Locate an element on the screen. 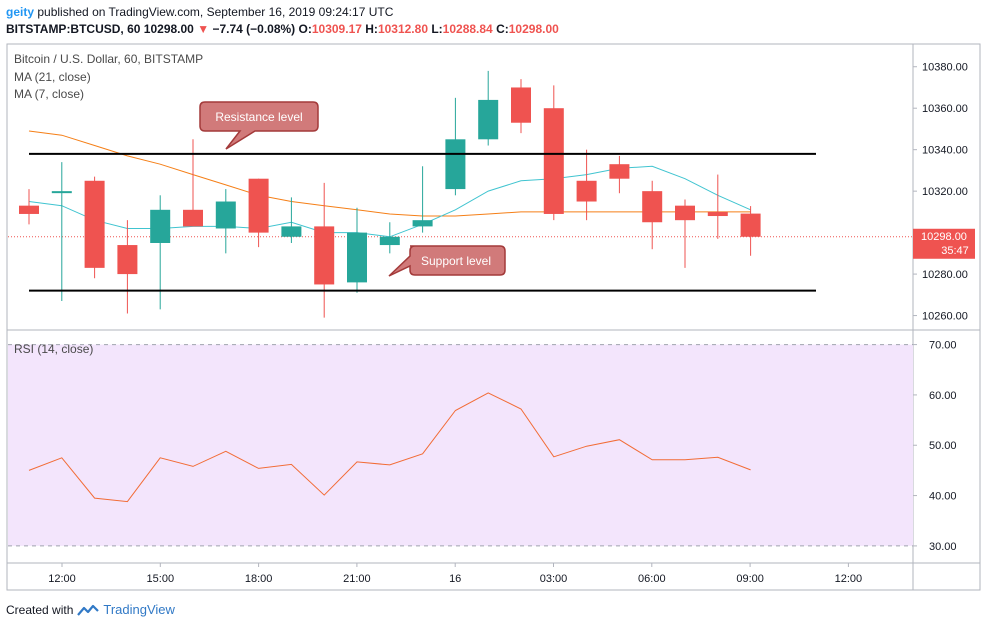 The height and width of the screenshot is (628, 987). ma7-legend: MA (7, close) is located at coordinates (49, 94).